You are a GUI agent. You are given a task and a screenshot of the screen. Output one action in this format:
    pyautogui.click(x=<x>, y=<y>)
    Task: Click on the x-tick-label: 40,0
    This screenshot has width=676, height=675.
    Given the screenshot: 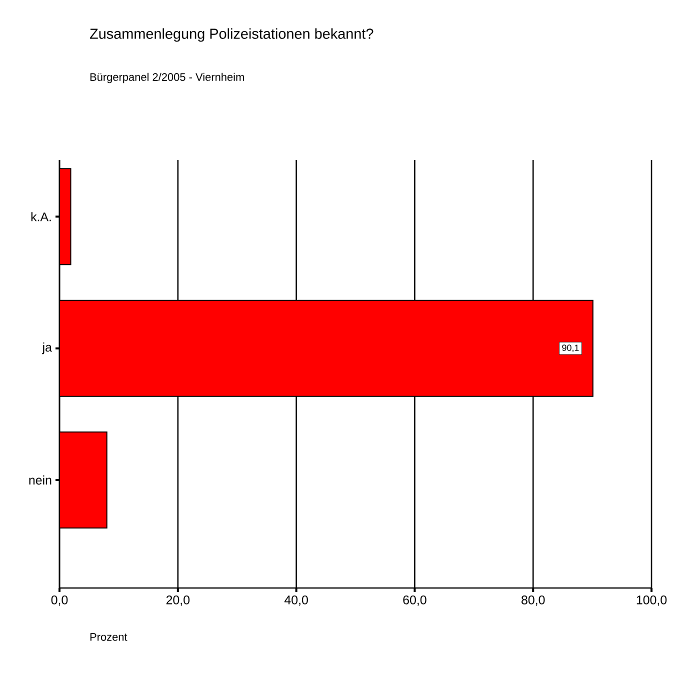 What is the action you would take?
    pyautogui.click(x=296, y=601)
    